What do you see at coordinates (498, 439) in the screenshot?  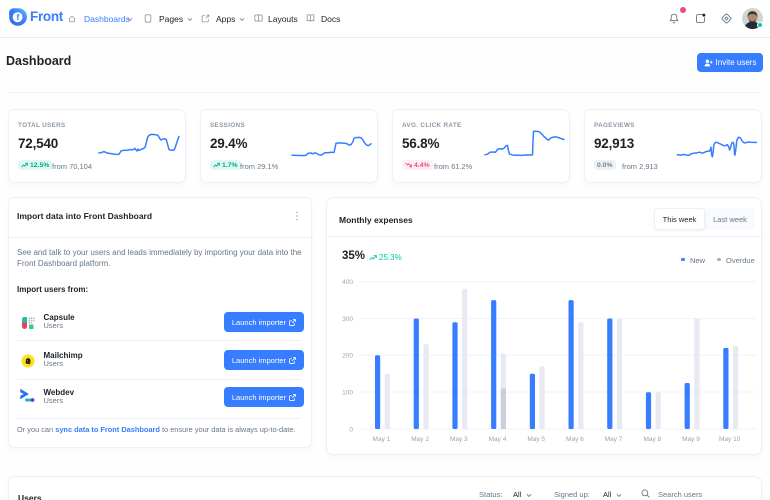 I see `svg-text: May 4` at bounding box center [498, 439].